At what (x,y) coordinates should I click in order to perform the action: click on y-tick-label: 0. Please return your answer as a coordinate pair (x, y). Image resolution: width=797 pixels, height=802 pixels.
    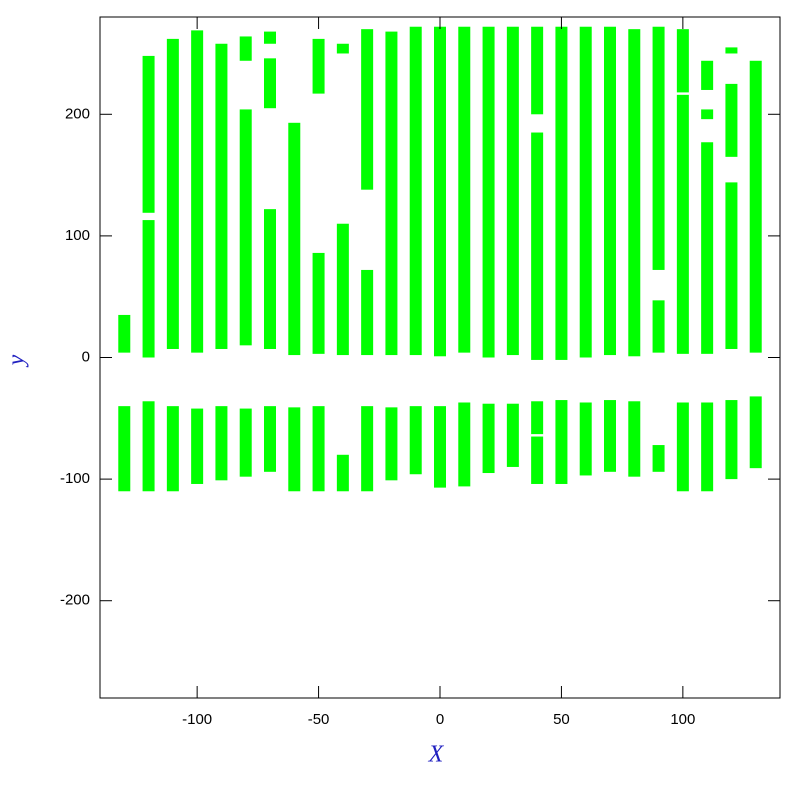
    Looking at the image, I should click on (86, 356).